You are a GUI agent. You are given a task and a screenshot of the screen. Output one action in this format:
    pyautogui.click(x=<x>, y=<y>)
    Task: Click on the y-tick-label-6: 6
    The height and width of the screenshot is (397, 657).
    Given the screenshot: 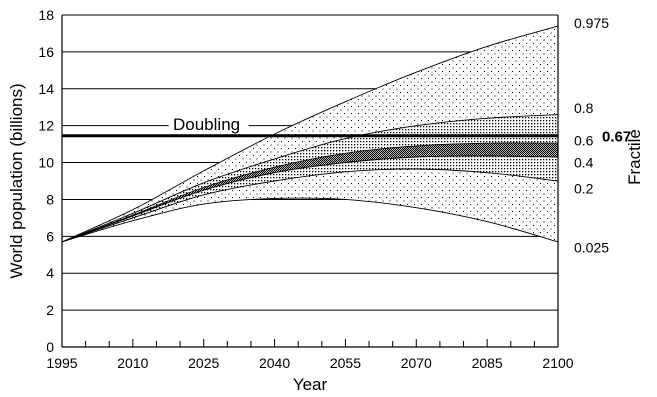 What is the action you would take?
    pyautogui.click(x=50, y=236)
    